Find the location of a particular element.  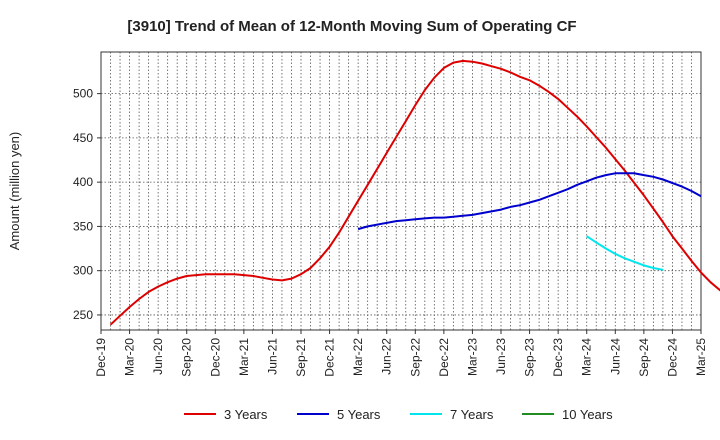

x-tick-label: Sep-22 is located at coordinates (415, 357).